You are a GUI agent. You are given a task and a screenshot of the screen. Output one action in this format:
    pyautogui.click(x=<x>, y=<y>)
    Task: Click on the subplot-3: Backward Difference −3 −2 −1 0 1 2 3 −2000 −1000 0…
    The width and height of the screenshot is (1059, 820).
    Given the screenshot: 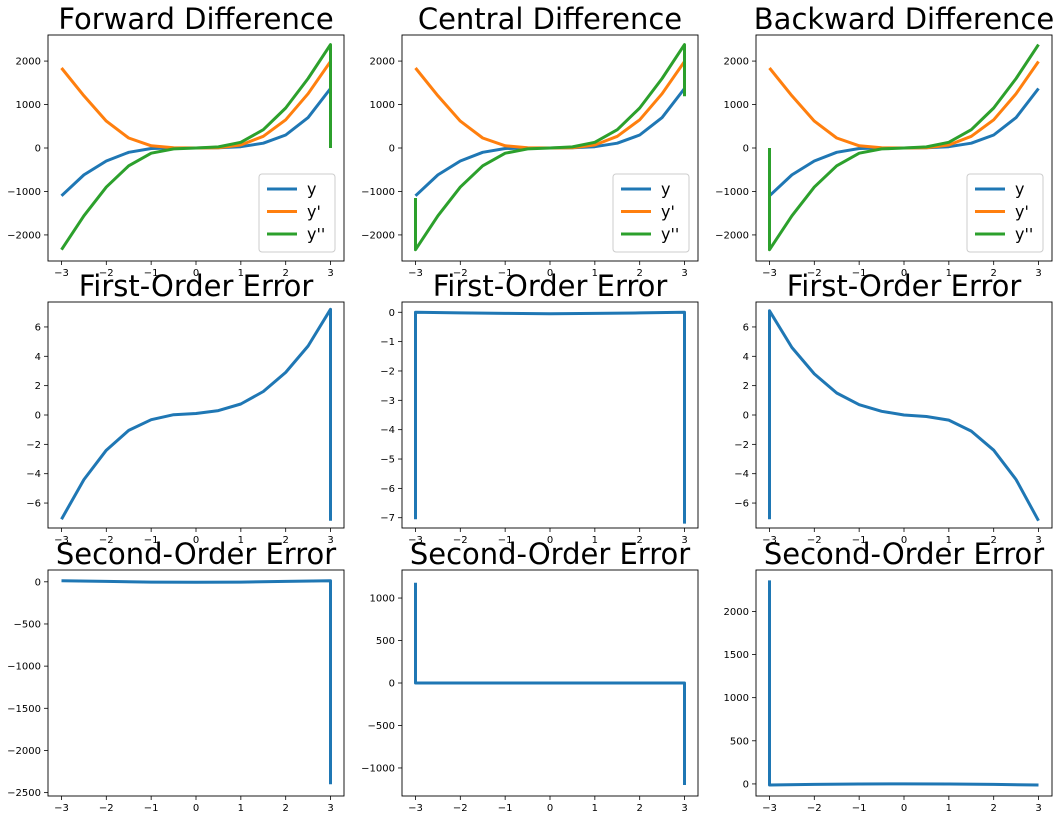 What is the action you would take?
    pyautogui.click(x=884, y=140)
    